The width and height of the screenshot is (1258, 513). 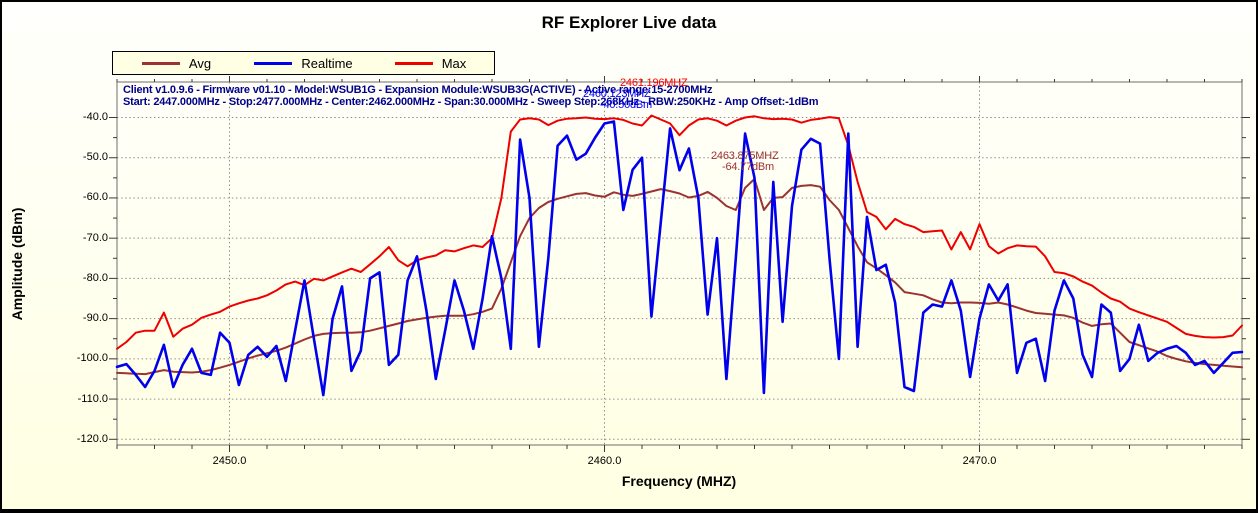 What do you see at coordinates (95, 157) in the screenshot?
I see `y-tick-label: -50.0` at bounding box center [95, 157].